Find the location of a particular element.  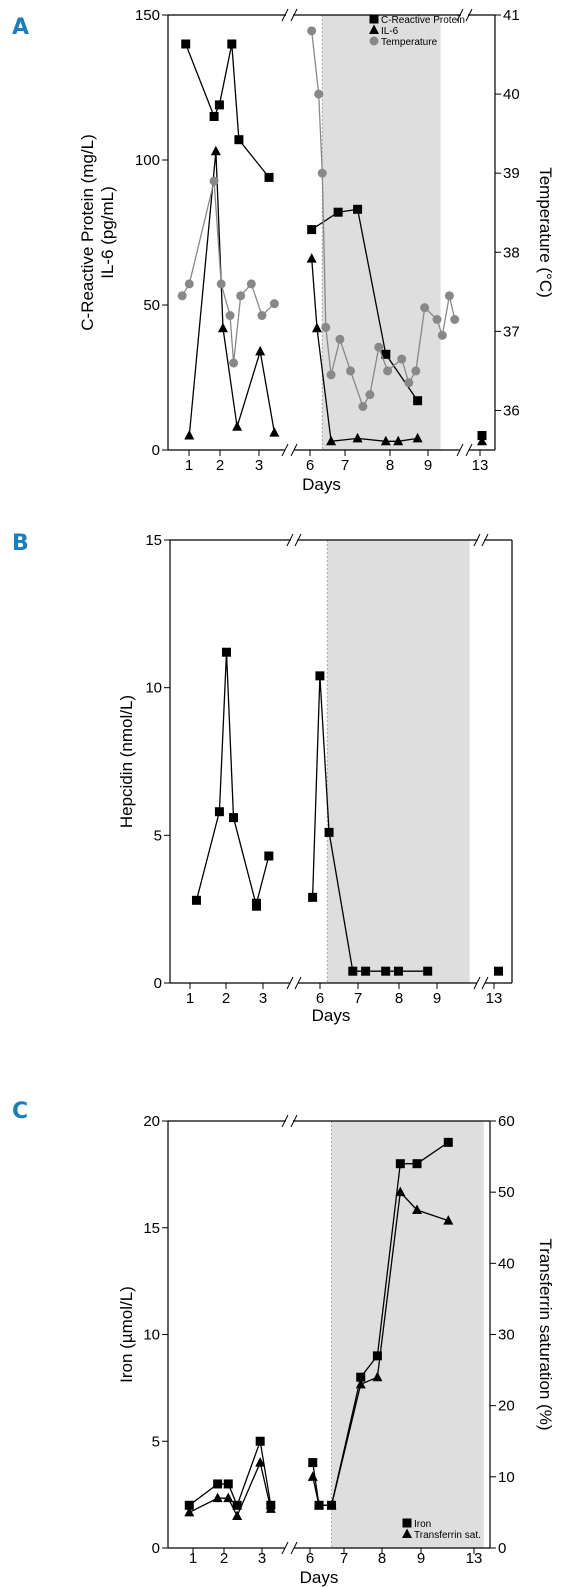

y-tick-label: 100 is located at coordinates (147, 160).